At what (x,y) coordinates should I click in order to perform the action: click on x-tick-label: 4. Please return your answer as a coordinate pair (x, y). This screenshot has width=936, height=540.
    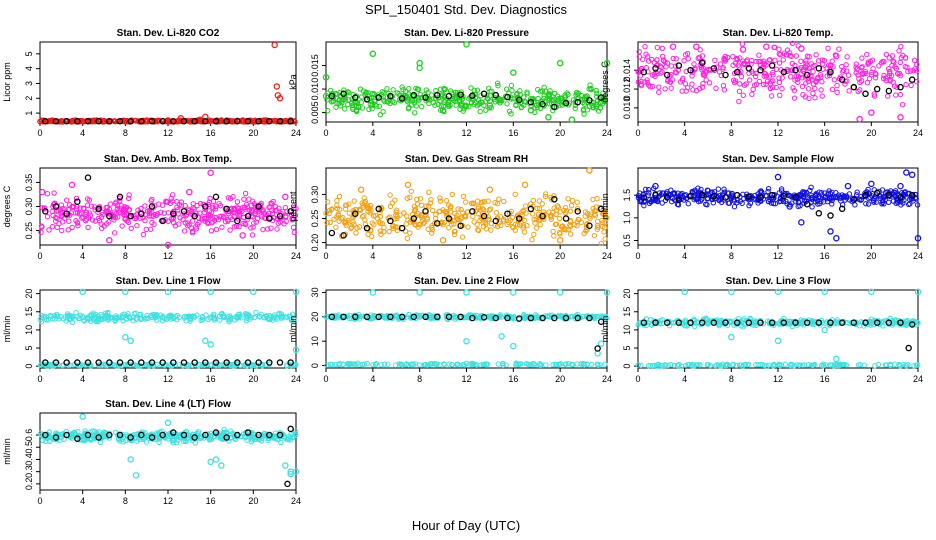
    Looking at the image, I should click on (372, 256).